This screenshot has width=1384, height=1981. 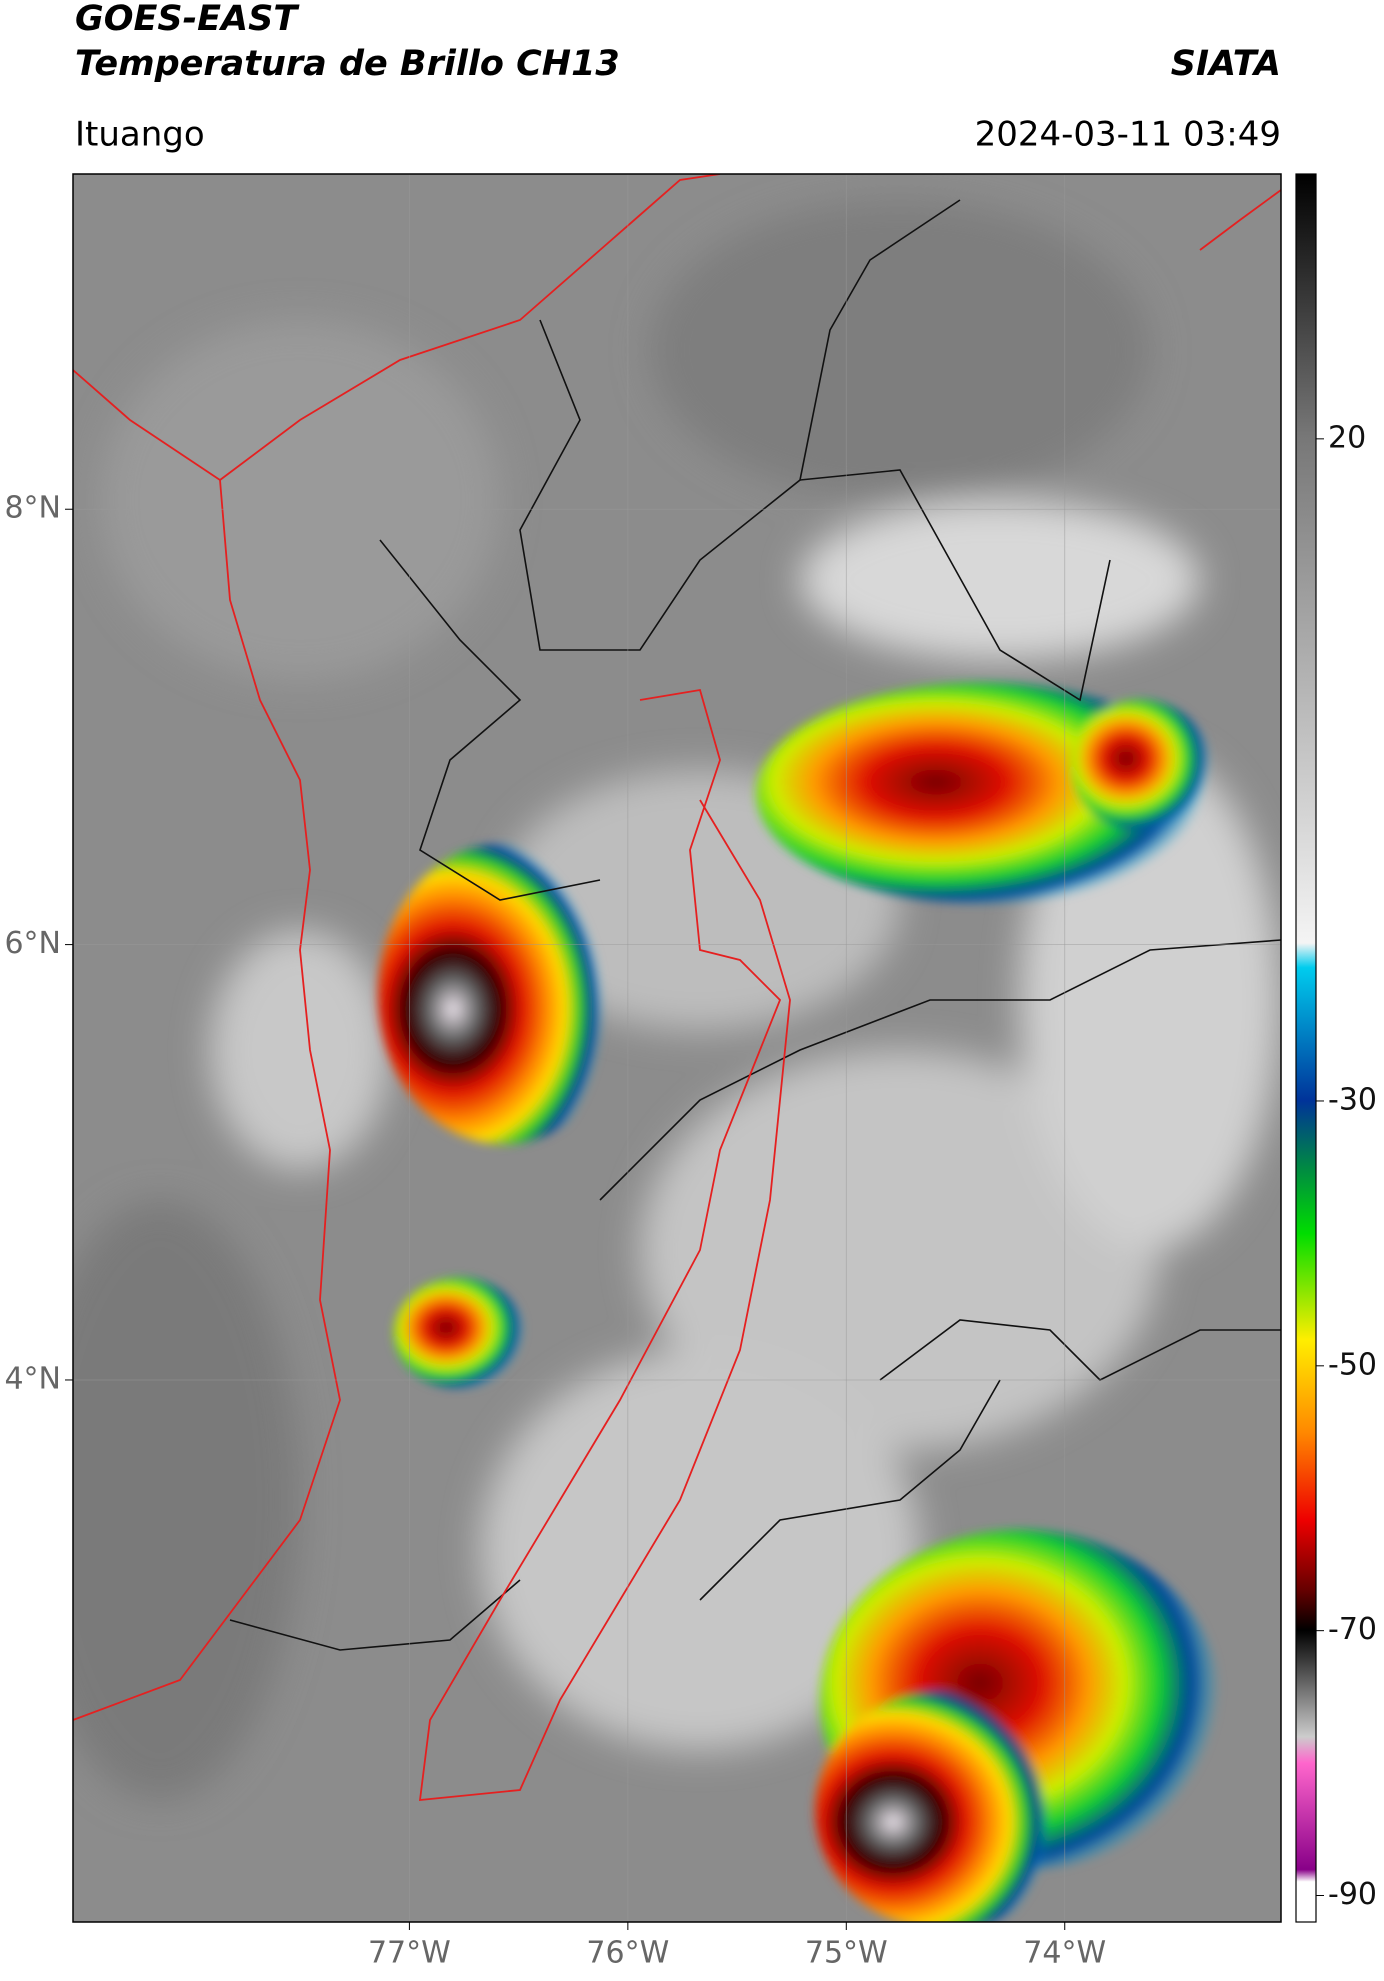 I want to click on colorbar-tick-label: -70, so click(x=1352, y=1629).